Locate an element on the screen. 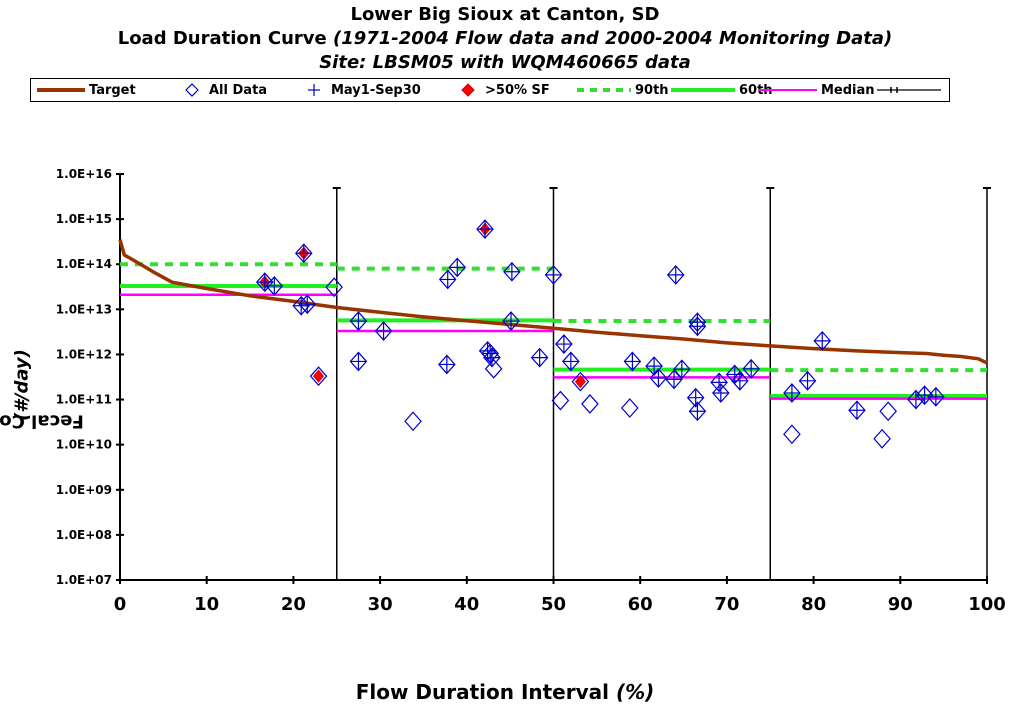 This screenshot has height=712, width=1010. legend-item-summer: May1-Sep30 is located at coordinates (361, 90).